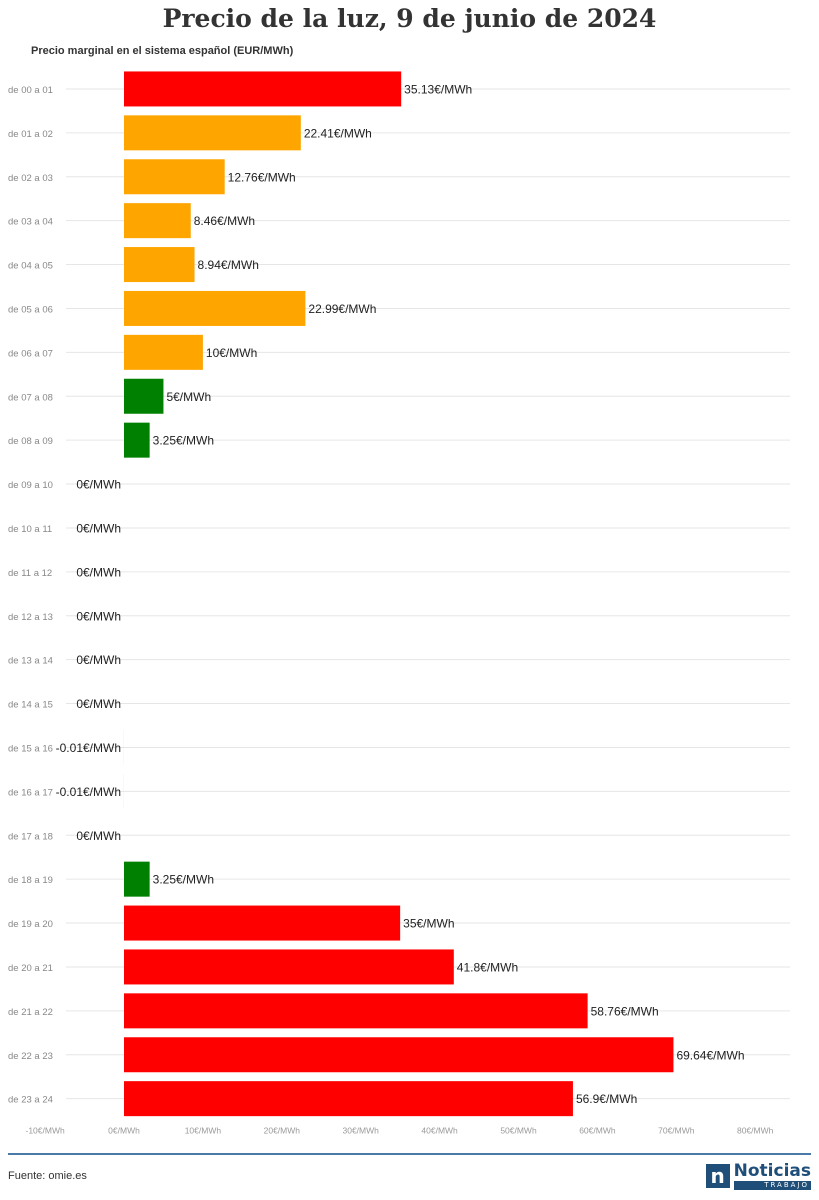 This screenshot has width=819, height=1200. What do you see at coordinates (30, 134) in the screenshot?
I see `category-label: de 01 a 02` at bounding box center [30, 134].